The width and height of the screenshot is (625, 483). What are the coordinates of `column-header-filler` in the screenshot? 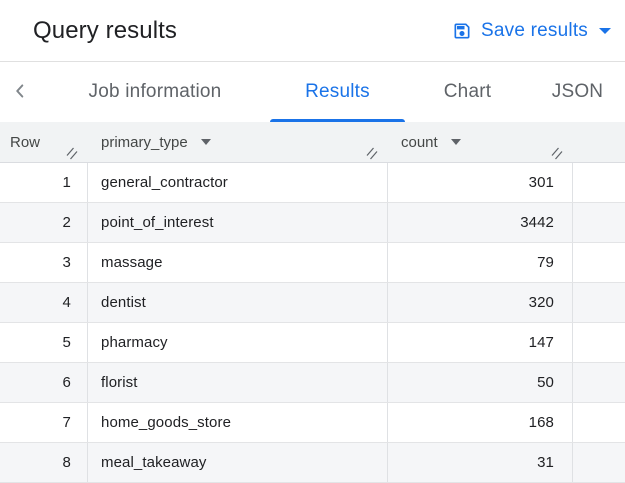 It's located at (599, 142).